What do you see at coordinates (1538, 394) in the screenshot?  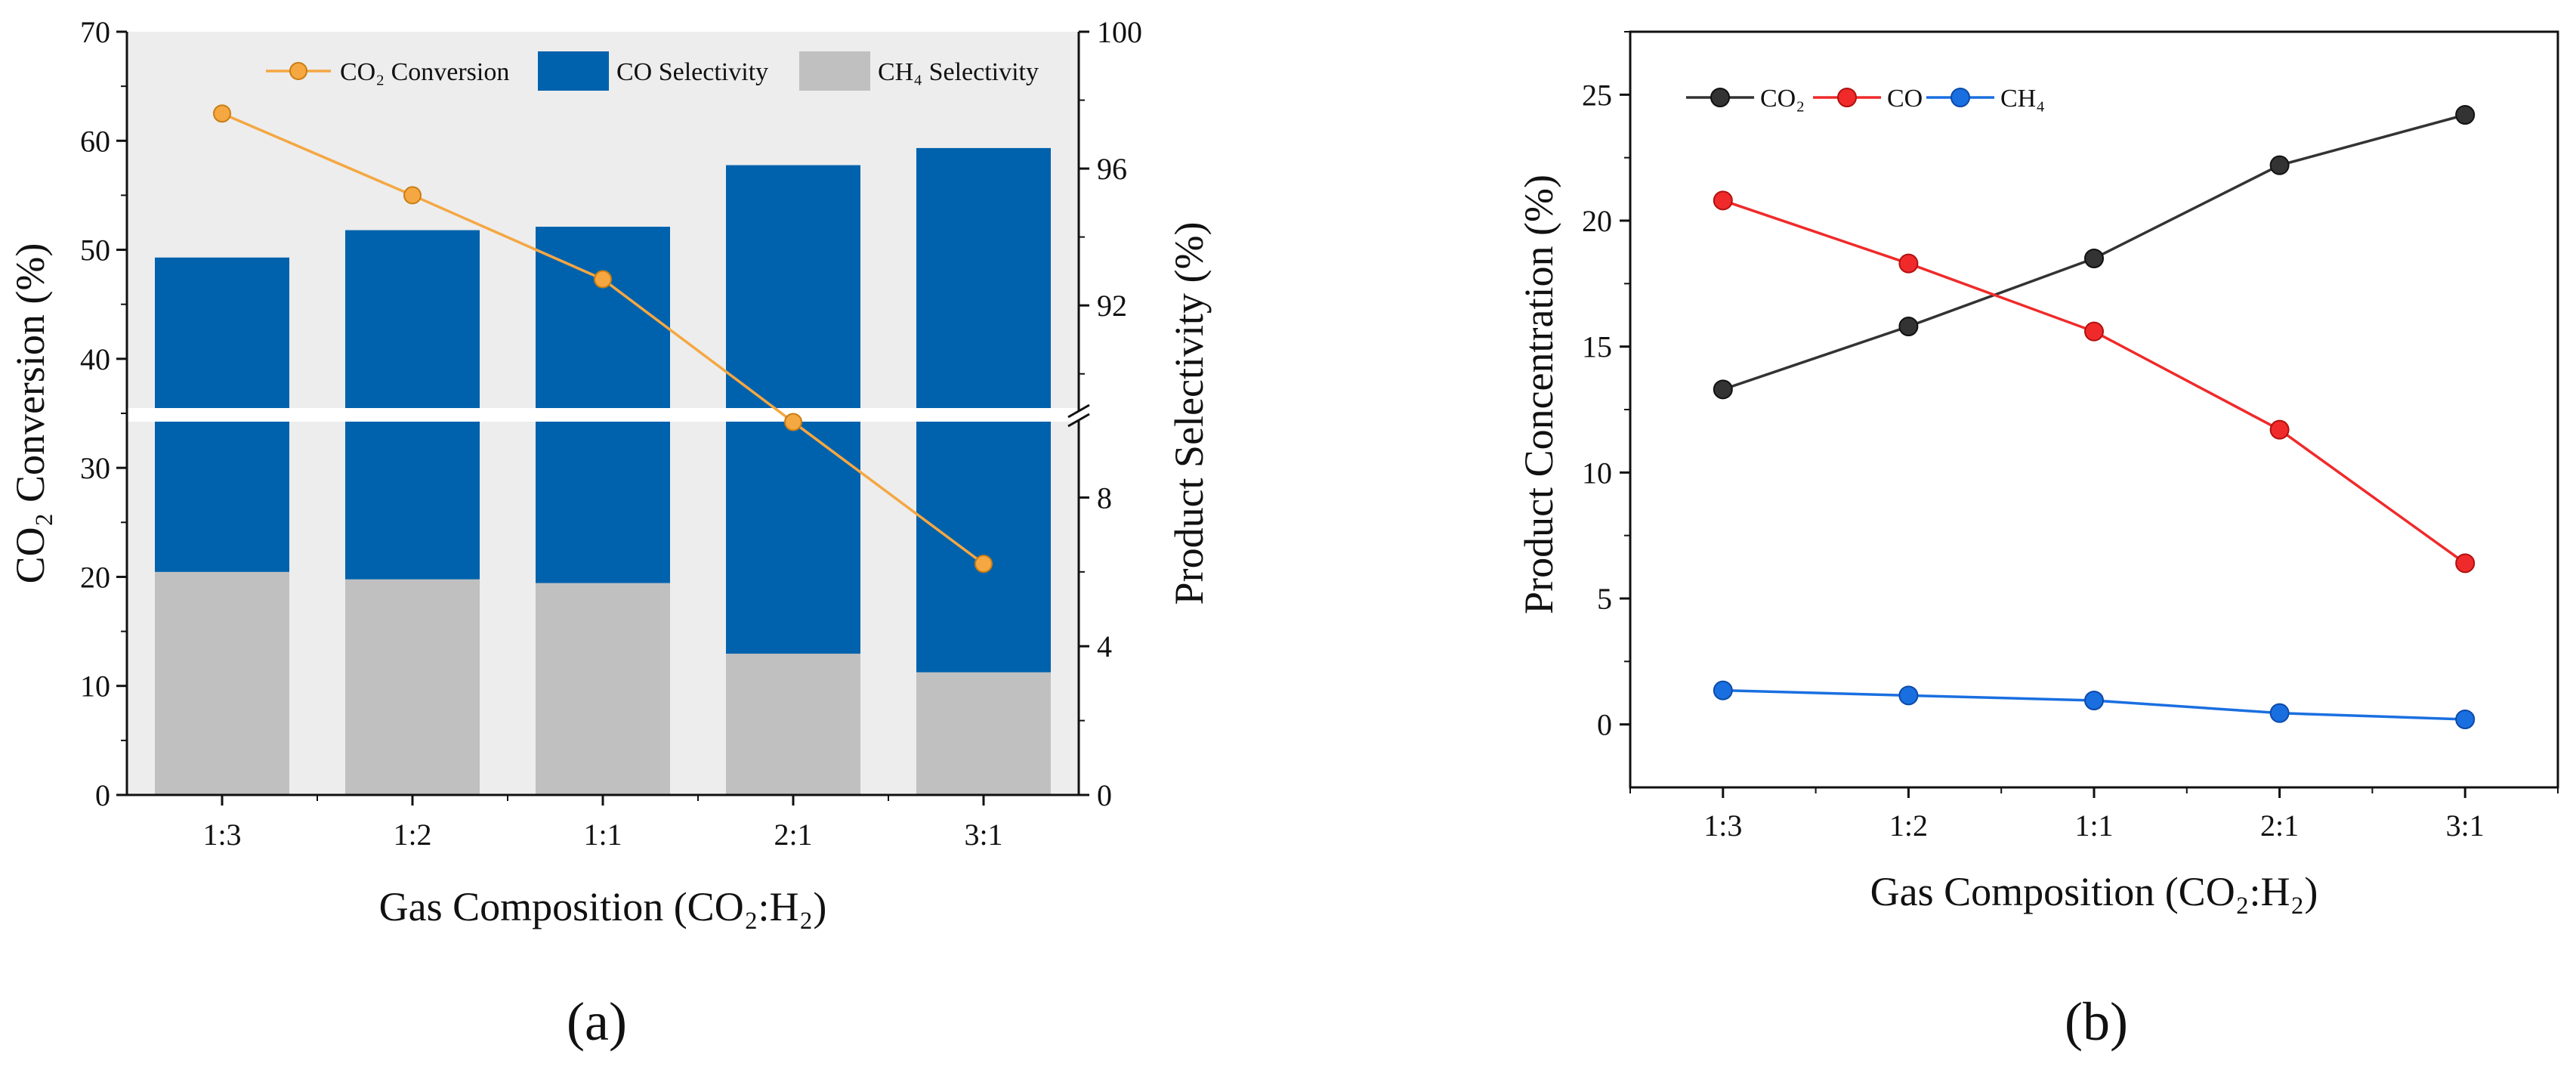 I see `chart-b-ylabel: Product Concentration (%)` at bounding box center [1538, 394].